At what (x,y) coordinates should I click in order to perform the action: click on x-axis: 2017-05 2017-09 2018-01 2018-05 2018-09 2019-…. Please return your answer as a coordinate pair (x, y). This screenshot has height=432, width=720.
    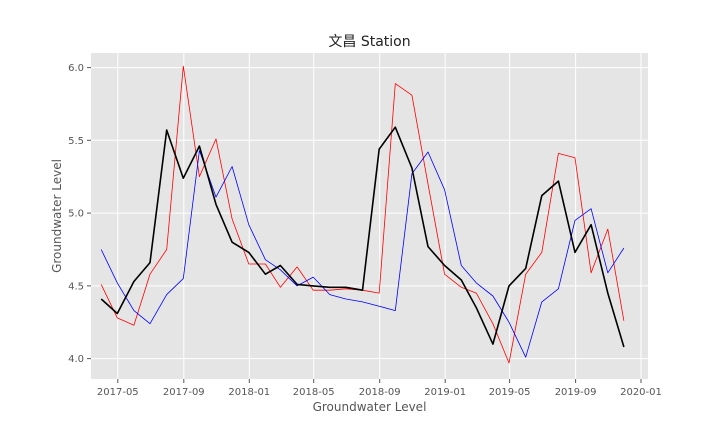
    Looking at the image, I should click on (379, 388).